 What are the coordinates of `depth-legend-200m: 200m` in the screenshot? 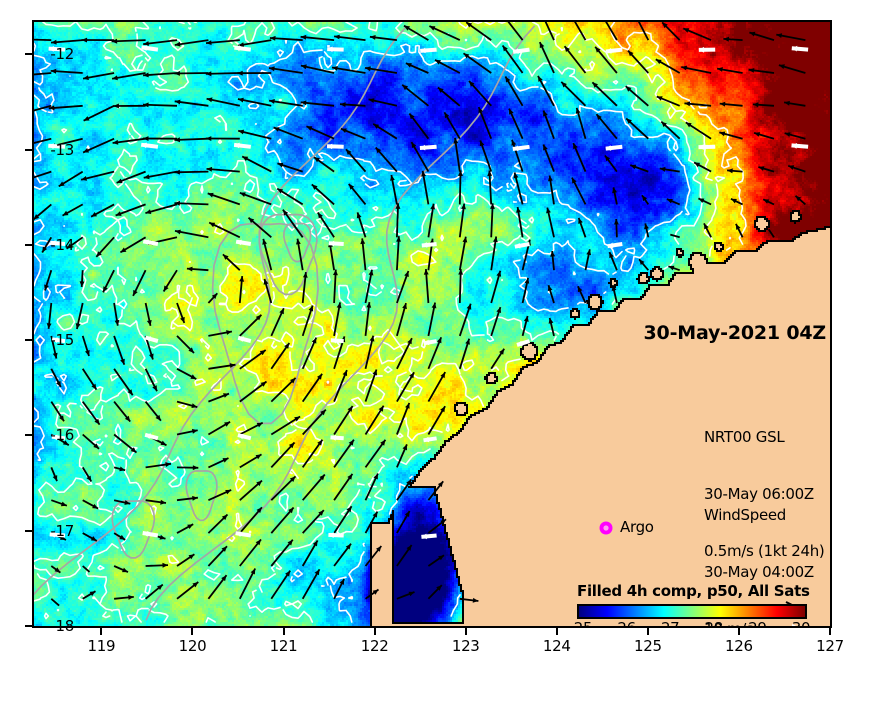 It's located at (452, 627).